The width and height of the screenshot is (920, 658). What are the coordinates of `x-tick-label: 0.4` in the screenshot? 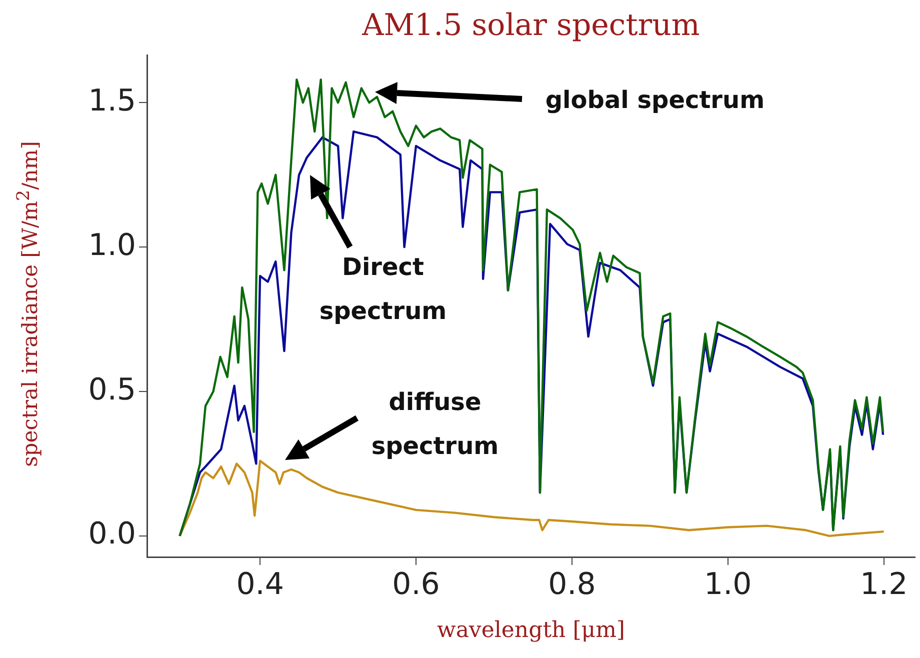 It's located at (260, 584).